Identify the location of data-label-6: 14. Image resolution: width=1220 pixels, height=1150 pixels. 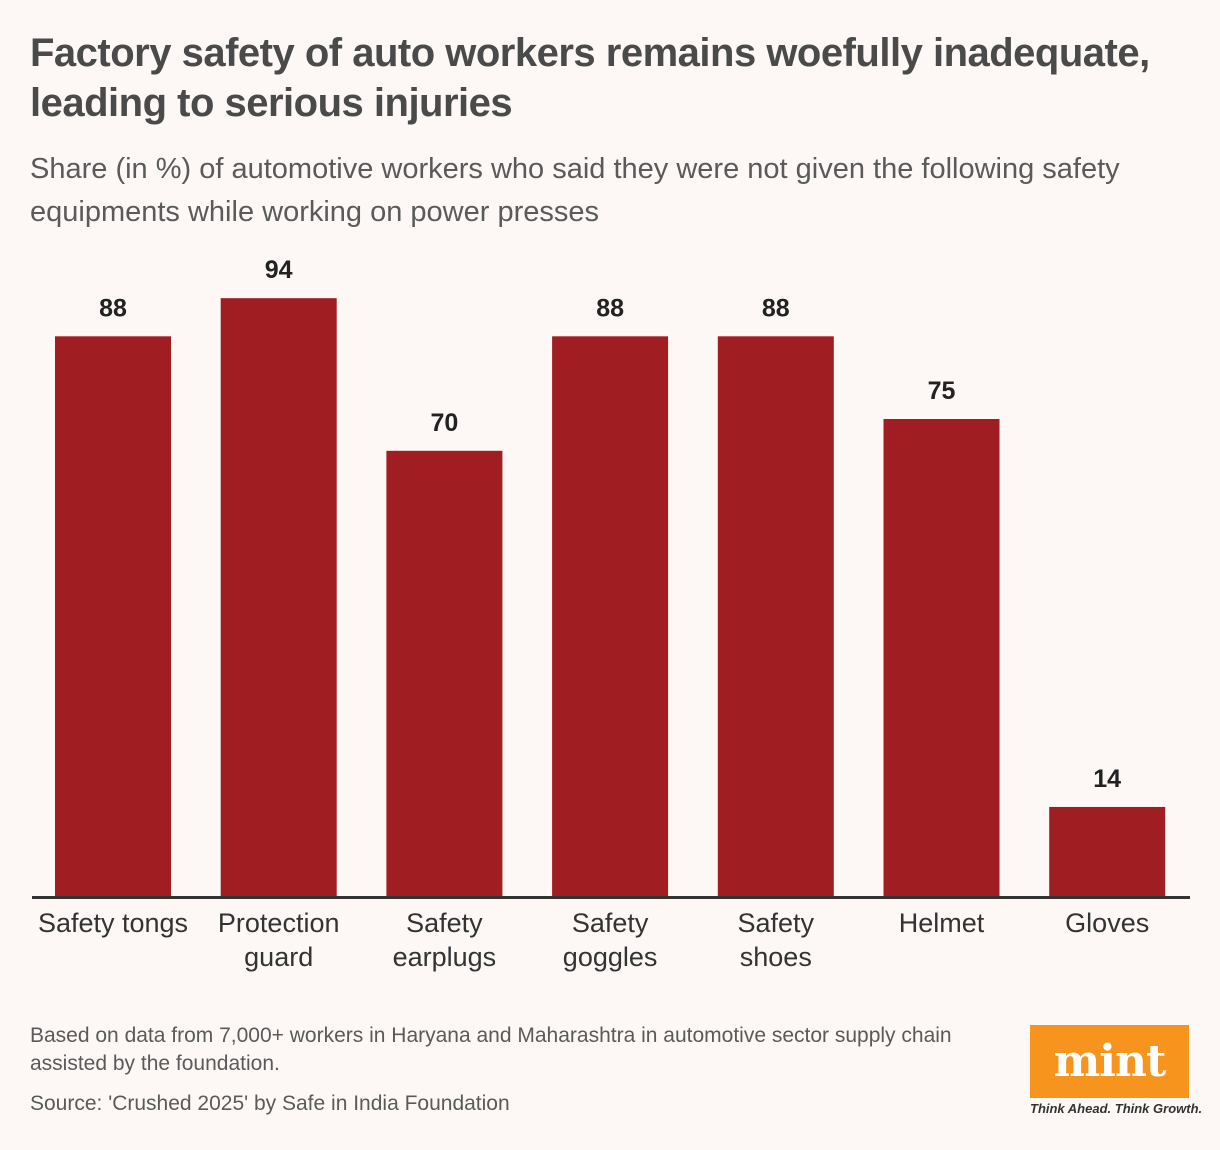
(1107, 779).